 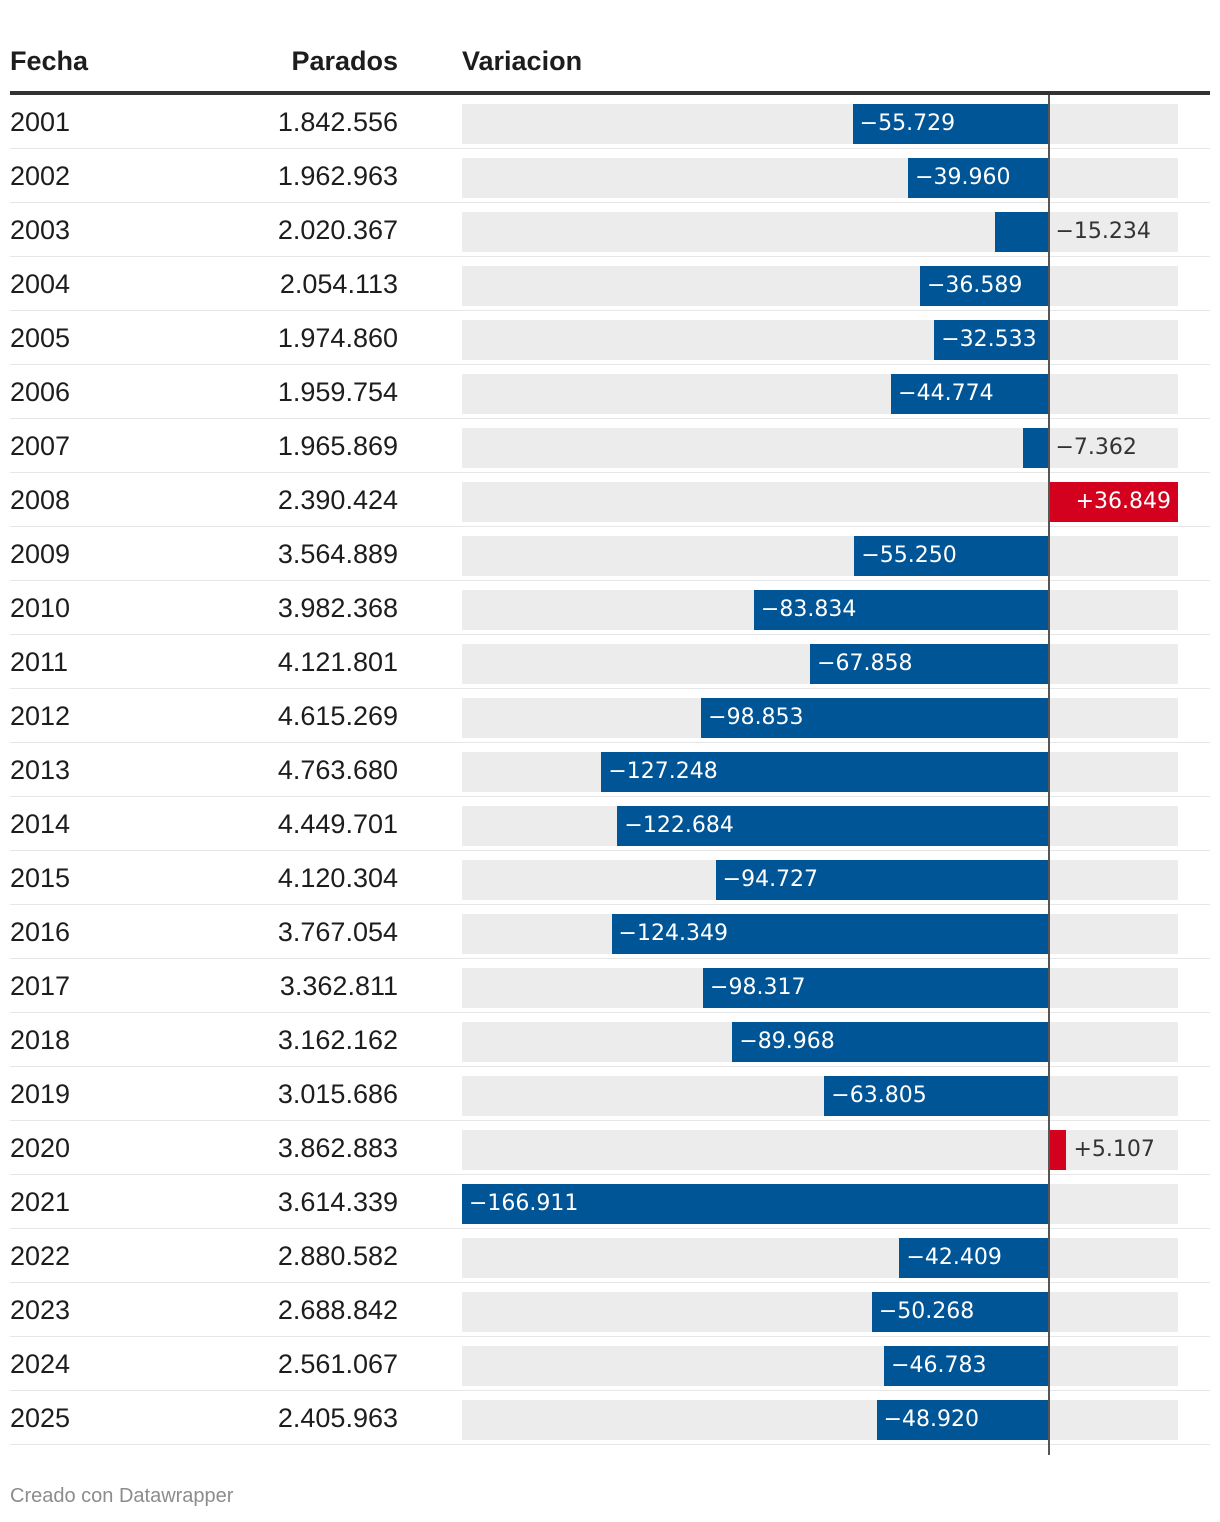 What do you see at coordinates (756, 717) in the screenshot?
I see `variacion-label: −98.853` at bounding box center [756, 717].